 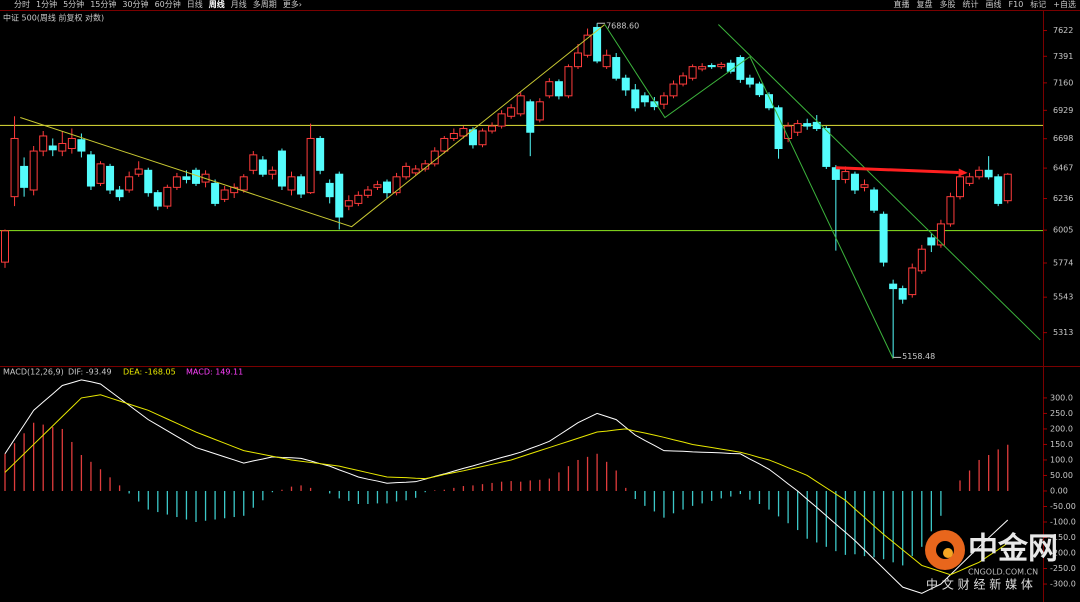 What do you see at coordinates (1063, 230) in the screenshot?
I see `y-tick-label: 6005` at bounding box center [1063, 230].